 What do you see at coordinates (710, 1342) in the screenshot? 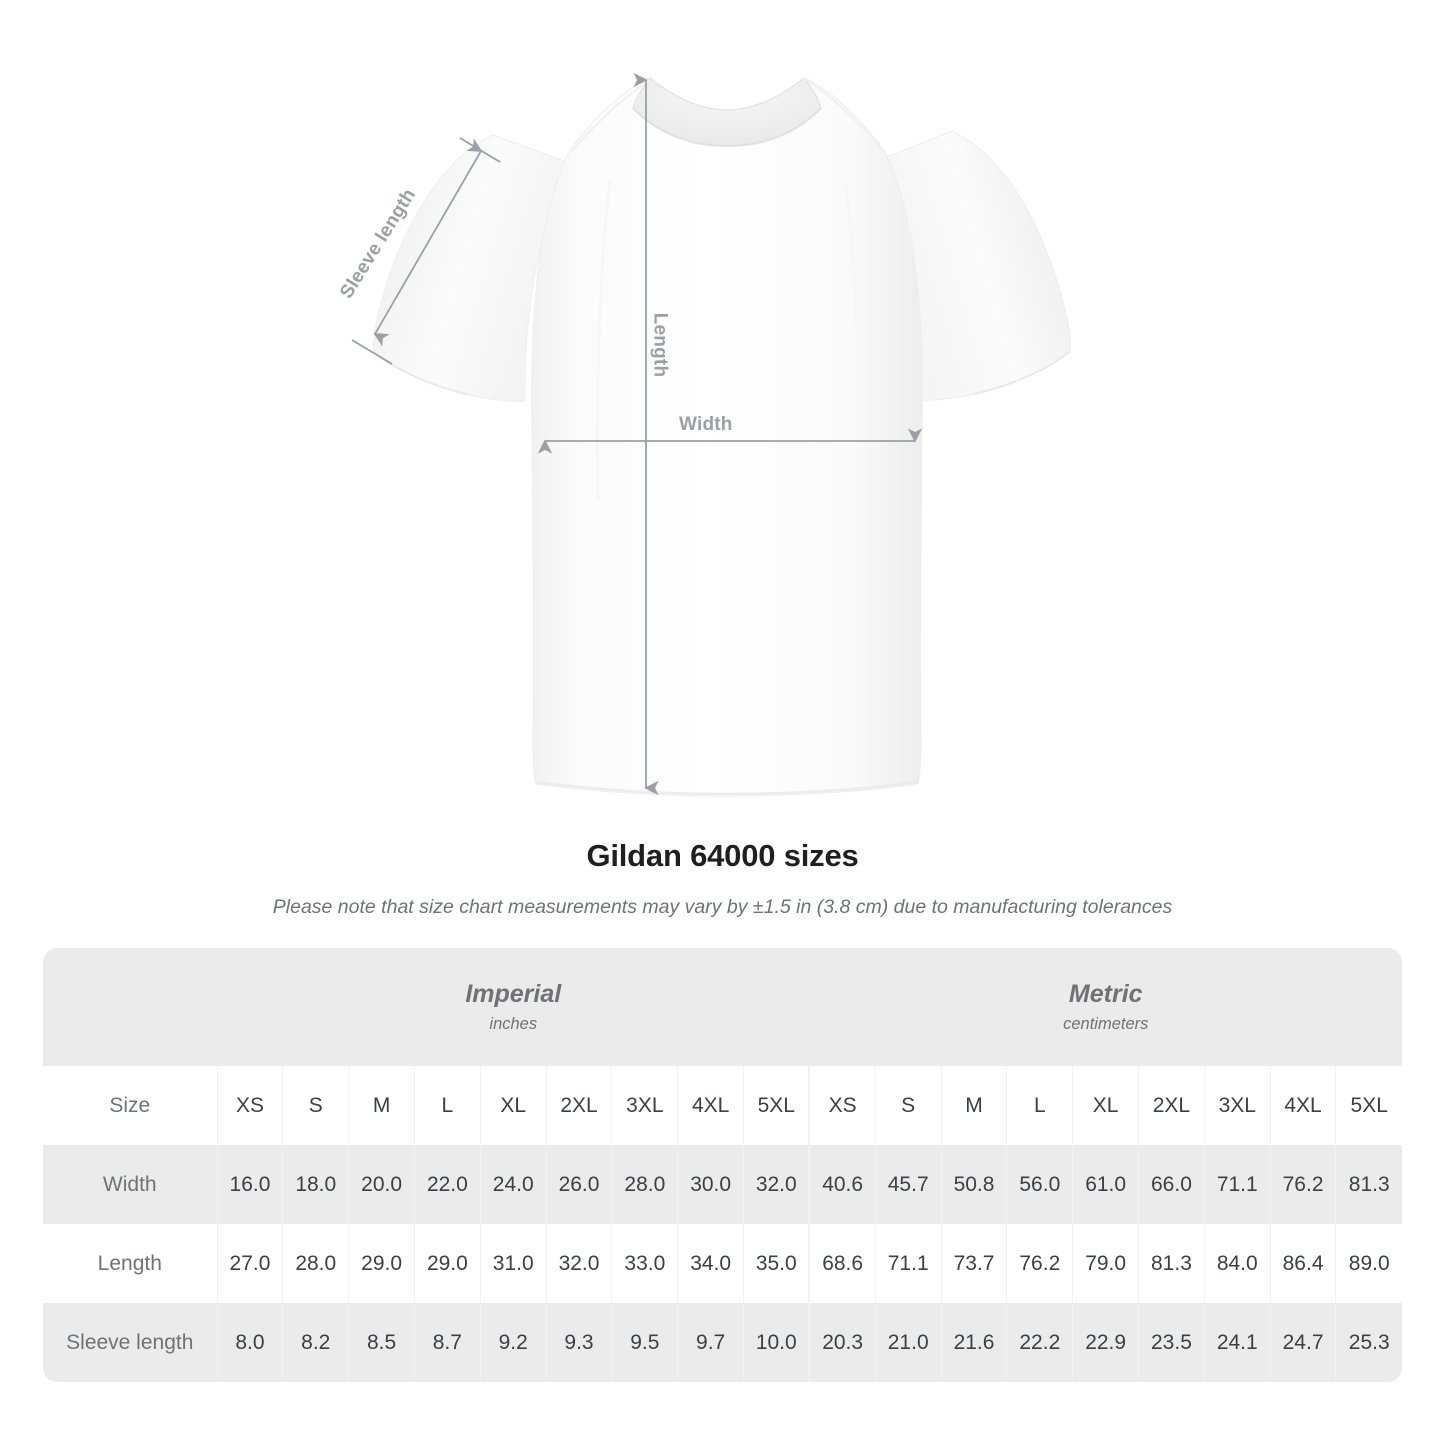
I see `measurement-cell: 9.7` at bounding box center [710, 1342].